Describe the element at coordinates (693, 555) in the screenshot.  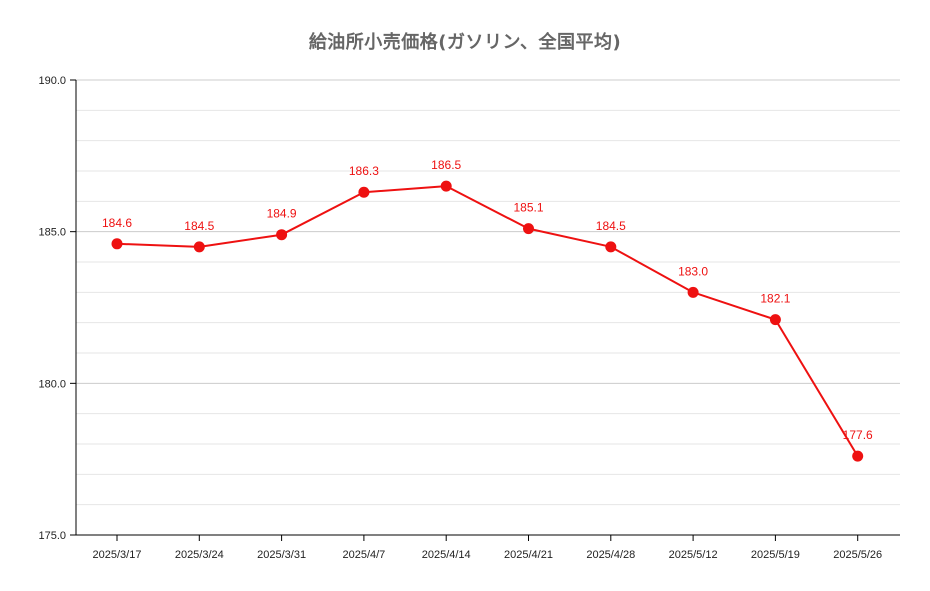
I see `x-tick-label: 2025/5/12` at that location.